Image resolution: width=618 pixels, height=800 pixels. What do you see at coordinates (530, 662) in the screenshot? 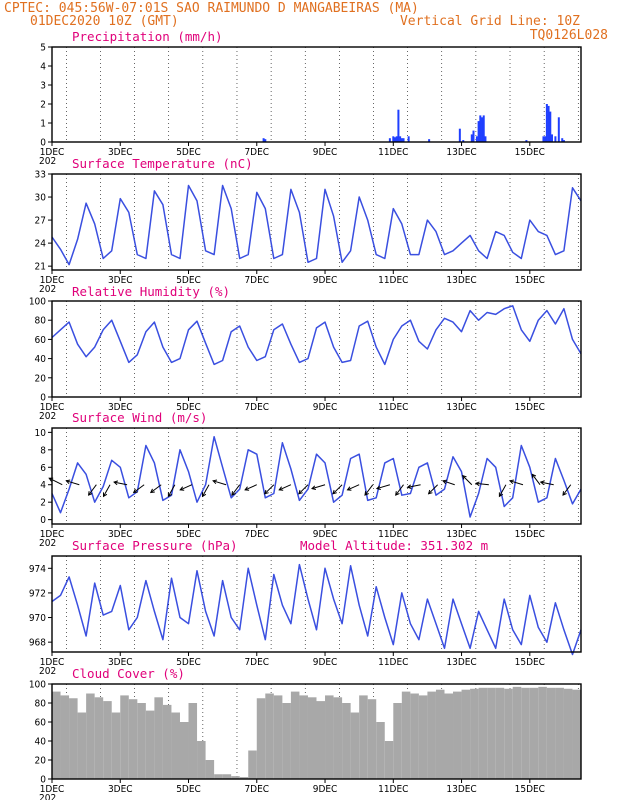
I see `pres-x-tick-label: 15DEC` at bounding box center [530, 662].